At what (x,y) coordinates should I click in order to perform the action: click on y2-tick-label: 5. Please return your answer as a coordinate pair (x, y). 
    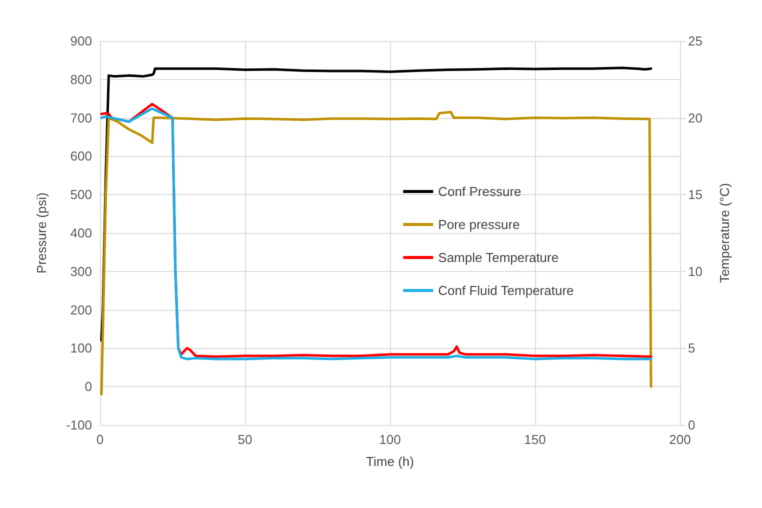
    Looking at the image, I should click on (692, 348).